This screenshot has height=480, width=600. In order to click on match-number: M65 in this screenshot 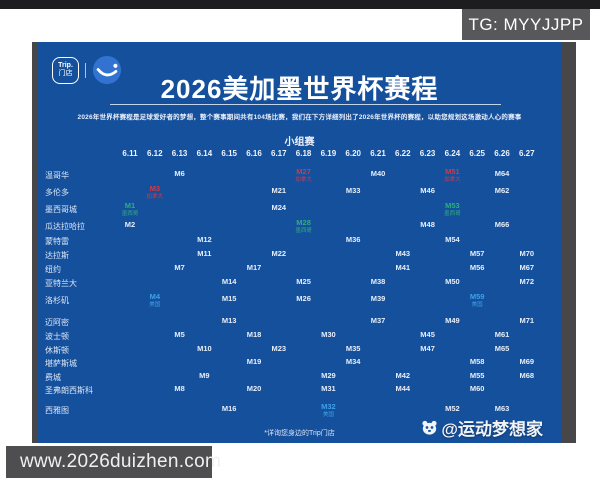, I will do `click(502, 348)`.